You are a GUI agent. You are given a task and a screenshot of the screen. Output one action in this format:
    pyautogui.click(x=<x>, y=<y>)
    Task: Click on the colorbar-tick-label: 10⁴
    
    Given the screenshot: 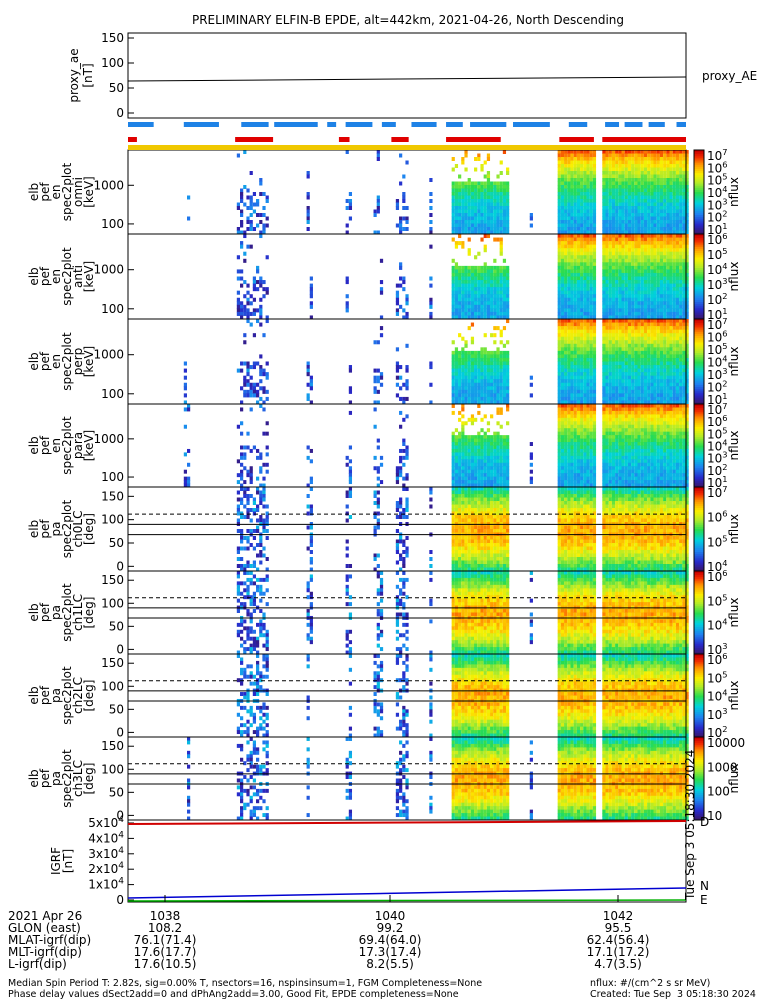 What is the action you would take?
    pyautogui.click(x=717, y=362)
    